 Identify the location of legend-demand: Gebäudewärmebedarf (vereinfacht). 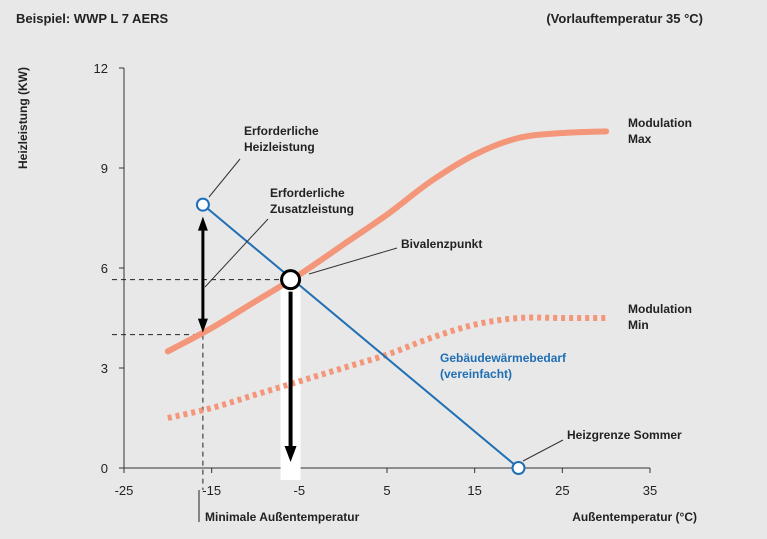
(504, 366).